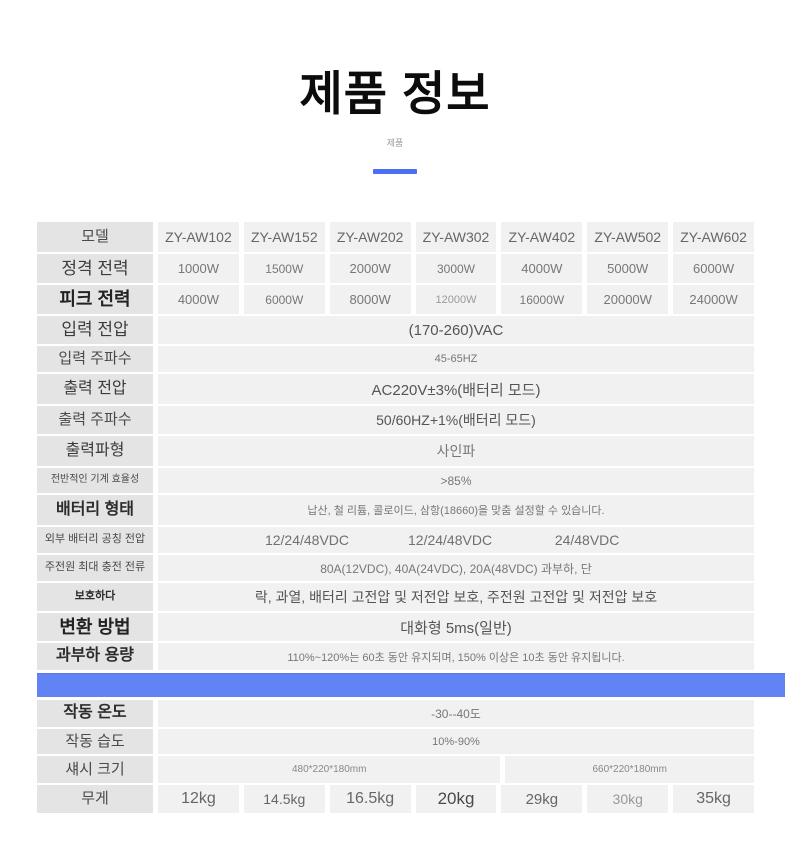 The image size is (790, 849). Describe the element at coordinates (95, 769) in the screenshot. I see `row-label-chassis-size: 섀시 크기` at that location.